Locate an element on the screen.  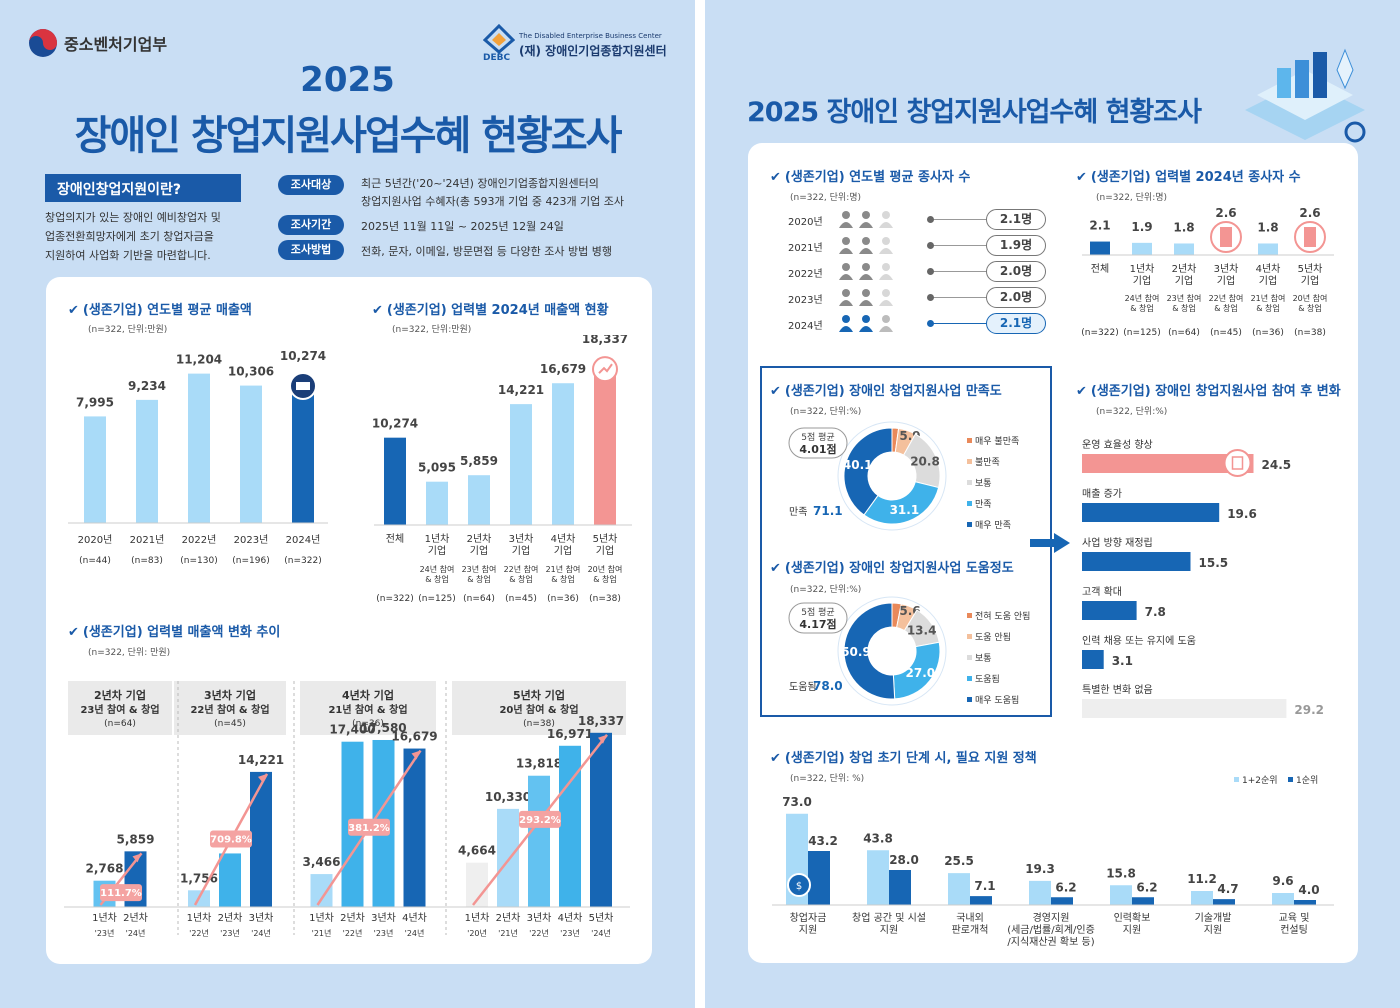
s6-title: ✔ (생존기업) 장애인 창업지원사업 만족도 is located at coordinates (886, 391).